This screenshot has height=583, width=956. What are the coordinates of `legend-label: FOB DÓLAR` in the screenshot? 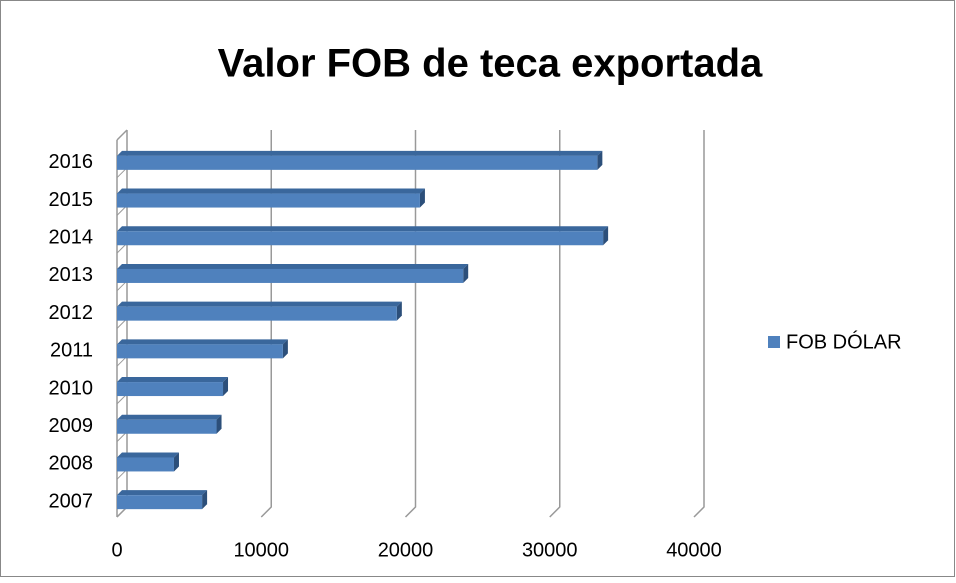 It's located at (844, 341).